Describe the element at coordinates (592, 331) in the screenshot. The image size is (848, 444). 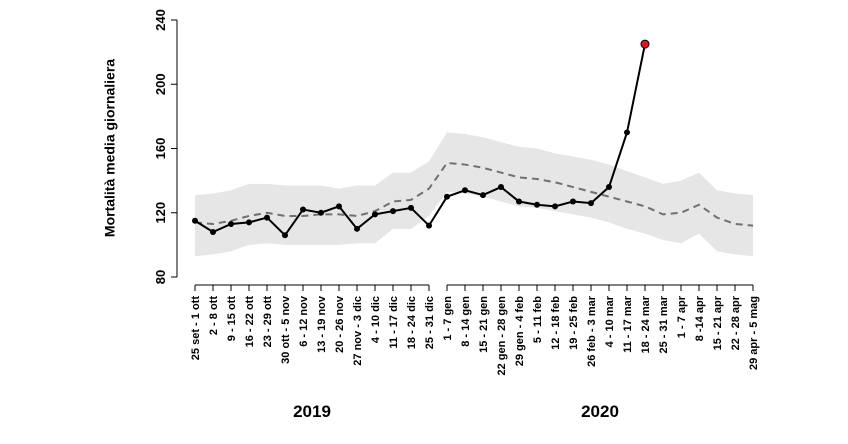
I see `x-tick-label: 26 feb - 3 mar` at that location.